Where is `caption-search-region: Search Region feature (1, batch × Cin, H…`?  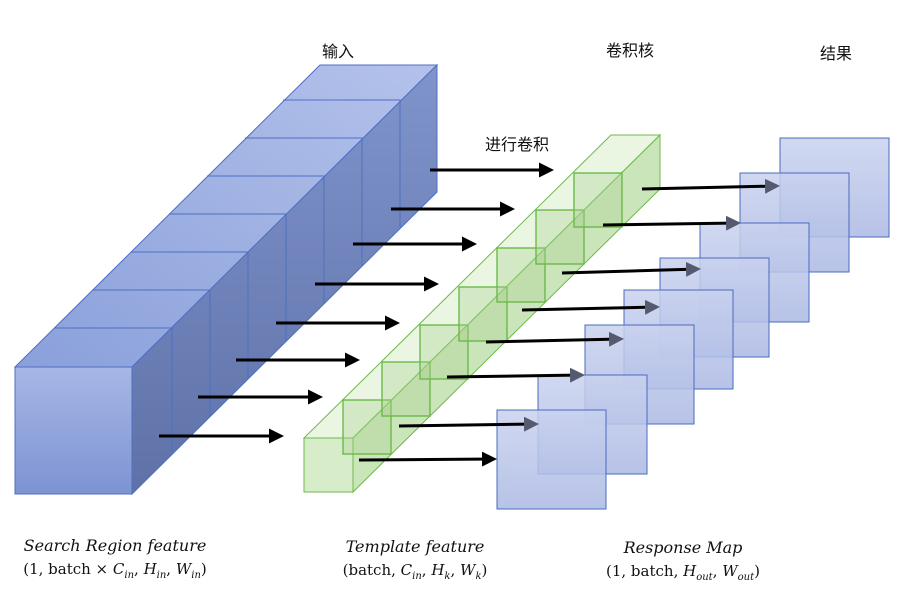
caption-search-region: Search Region feature (1, batch × Cin, H… is located at coordinates (115, 558).